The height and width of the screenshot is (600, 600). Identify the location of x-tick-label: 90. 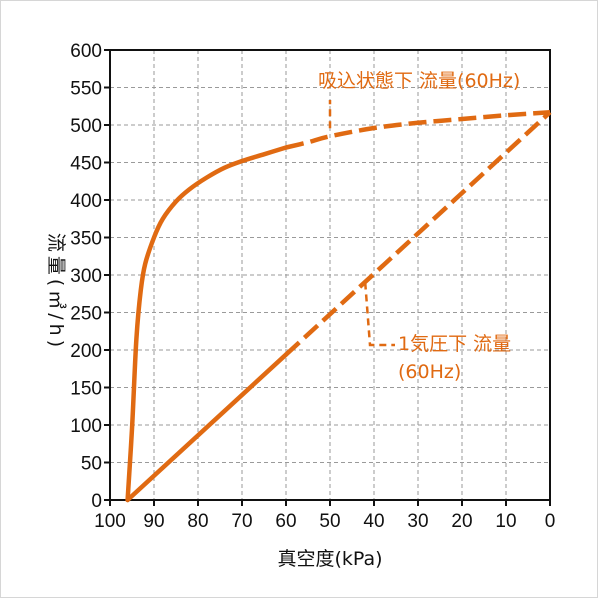
(153, 521).